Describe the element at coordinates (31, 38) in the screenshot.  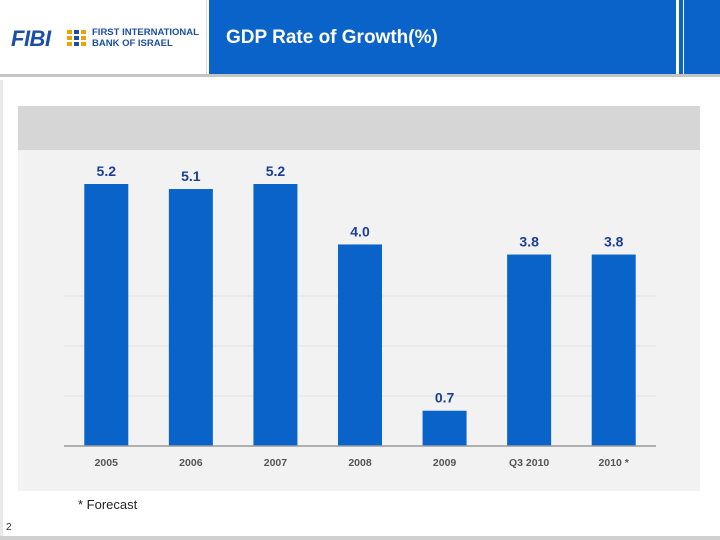
I see `logo-text: FIBI` at that location.